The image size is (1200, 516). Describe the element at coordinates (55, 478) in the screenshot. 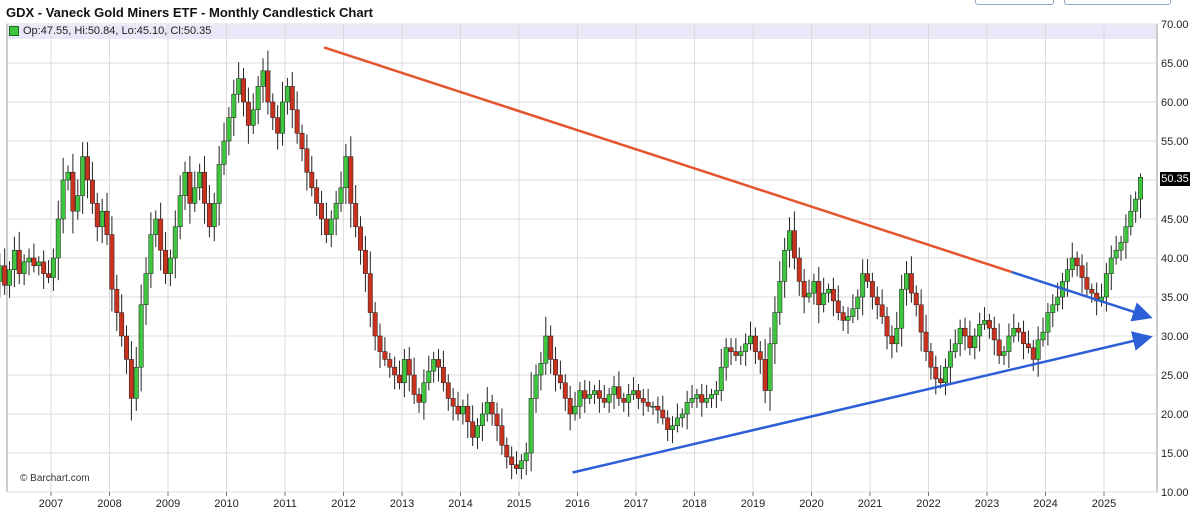

I see `barchart-credit: © Barchart.com` at that location.